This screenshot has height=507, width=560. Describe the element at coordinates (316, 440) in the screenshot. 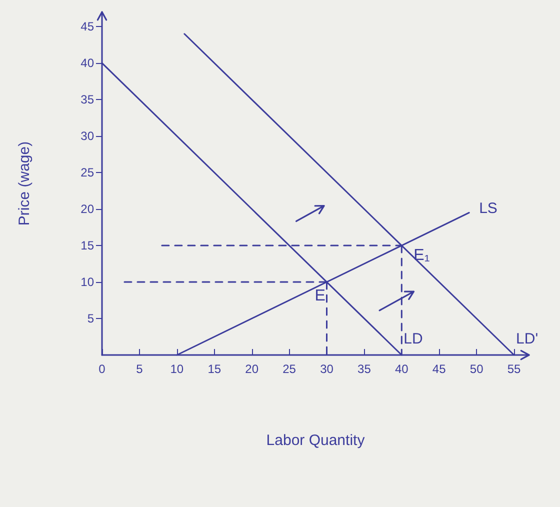

I see `x-axis-title: Labor Quantity` at that location.